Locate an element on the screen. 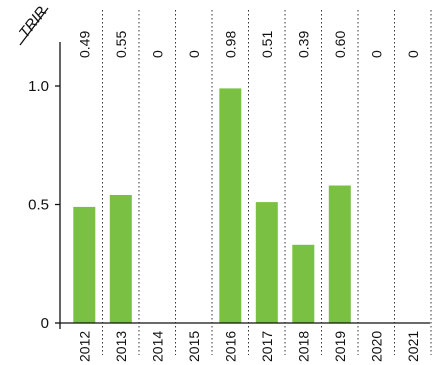 This screenshot has width=433, height=365. x-tick-label-2020: 2020 is located at coordinates (376, 346).